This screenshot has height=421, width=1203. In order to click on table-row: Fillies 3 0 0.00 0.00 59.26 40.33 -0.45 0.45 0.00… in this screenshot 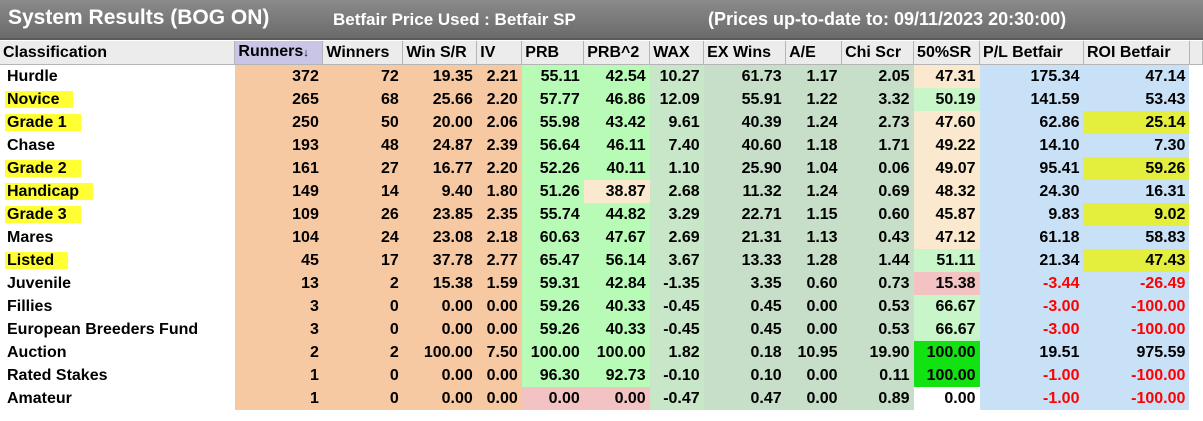, I will do `click(601, 306)`.